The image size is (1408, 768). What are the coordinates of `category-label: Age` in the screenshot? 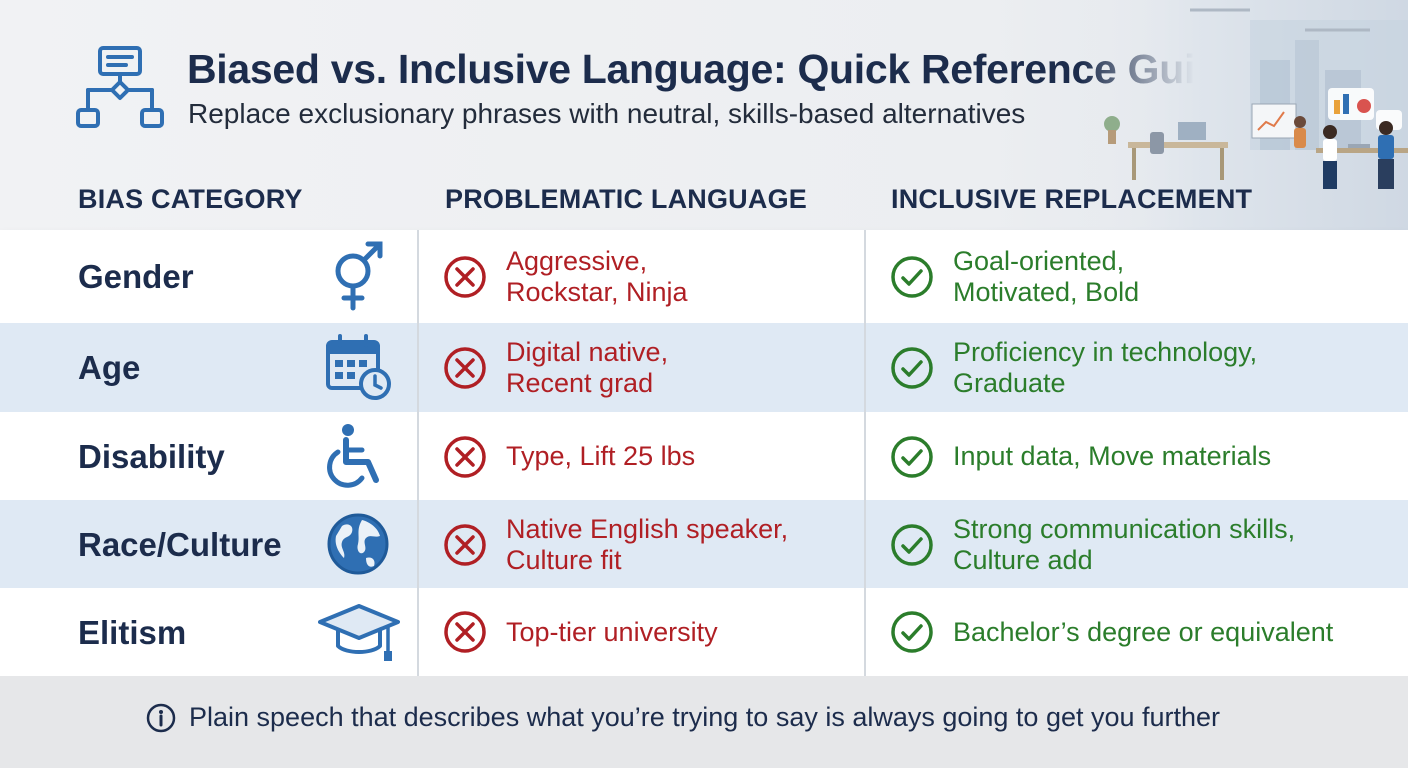 It's located at (109, 367).